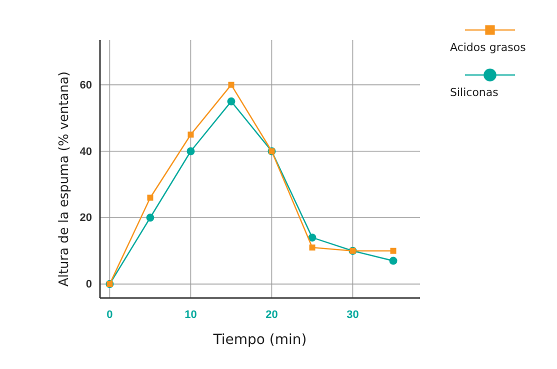 The height and width of the screenshot is (369, 557). Describe the element at coordinates (64, 179) in the screenshot. I see `y-axis-title: Altura de la espuma (% ventana)` at that location.